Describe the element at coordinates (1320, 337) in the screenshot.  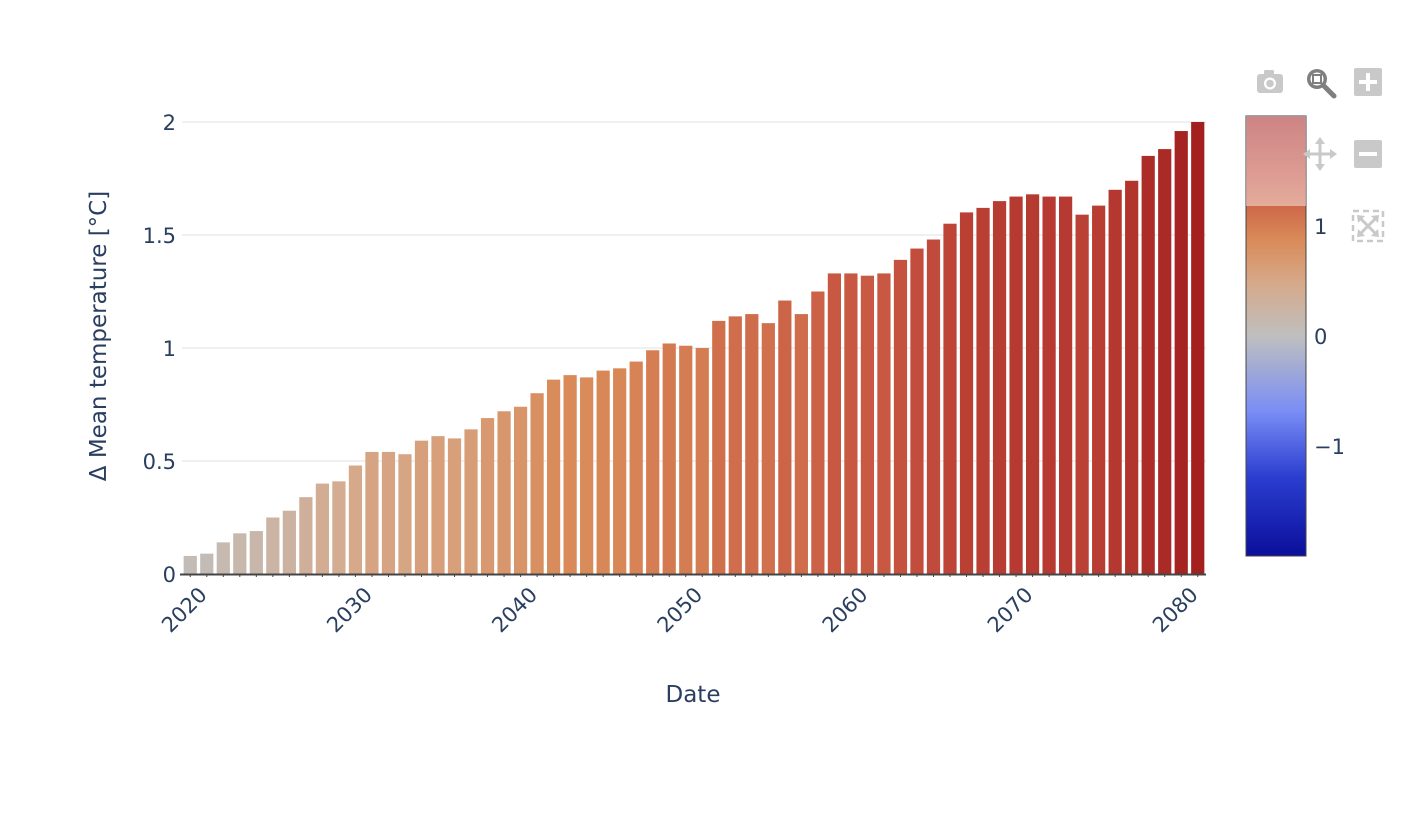
I see `colorbar-tick-label: 0` at that location.